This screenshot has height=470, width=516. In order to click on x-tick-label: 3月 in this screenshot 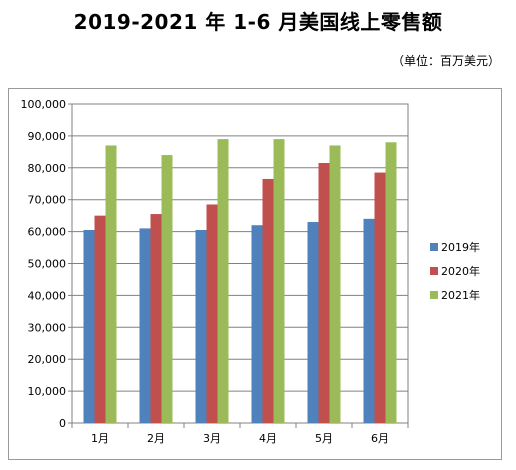, I will do `click(212, 438)`.